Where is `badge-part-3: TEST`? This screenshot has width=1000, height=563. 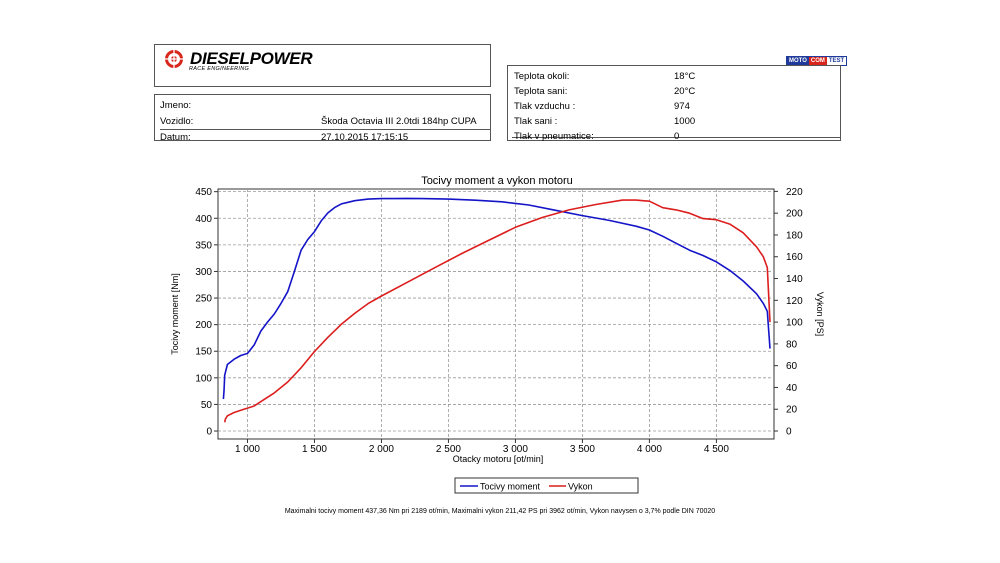 badge-part-3: TEST is located at coordinates (836, 61).